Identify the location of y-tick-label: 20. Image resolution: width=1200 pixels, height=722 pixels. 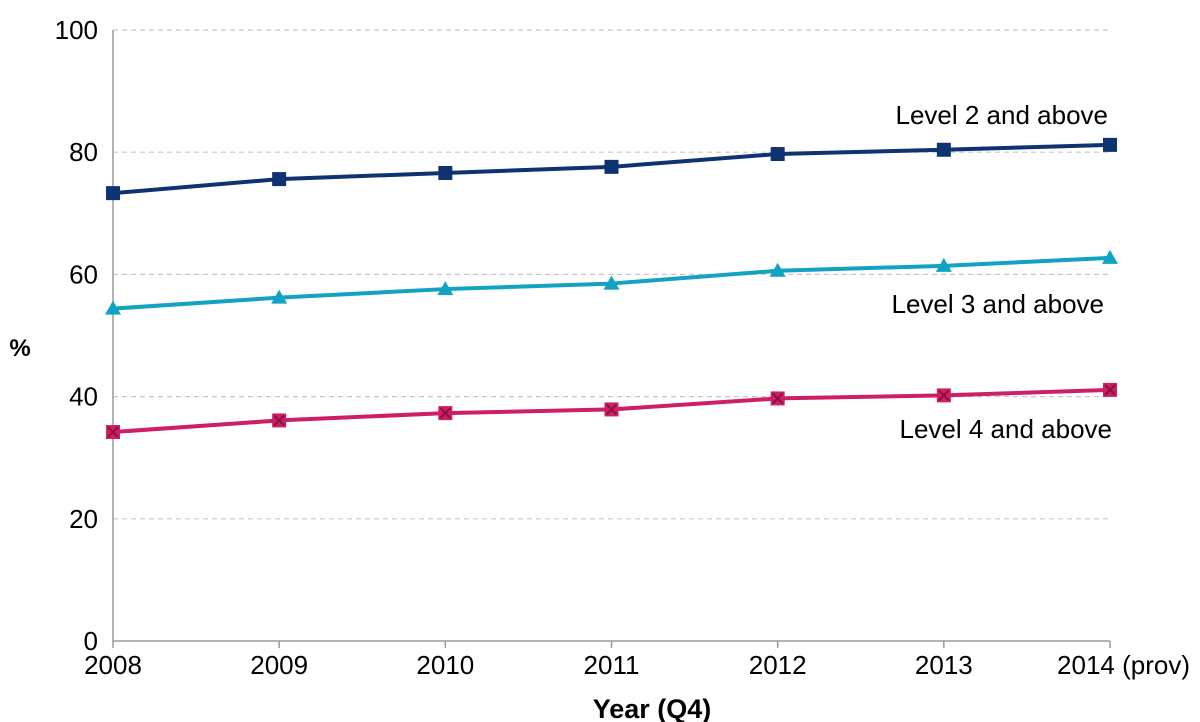
(83, 519).